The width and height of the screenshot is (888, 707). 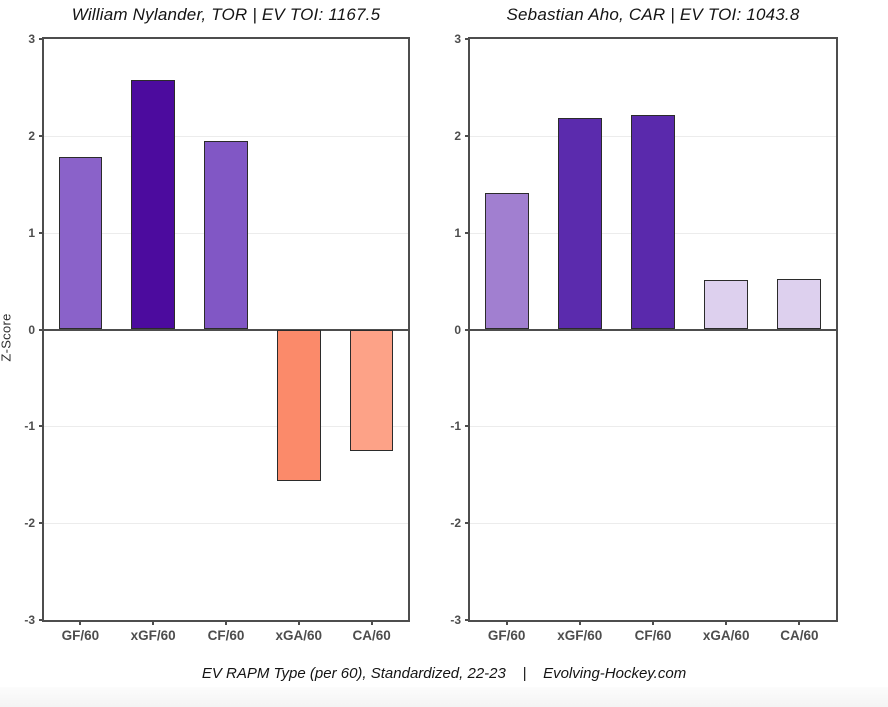 I want to click on y-axis-label: Z-Score, so click(x=7, y=337).